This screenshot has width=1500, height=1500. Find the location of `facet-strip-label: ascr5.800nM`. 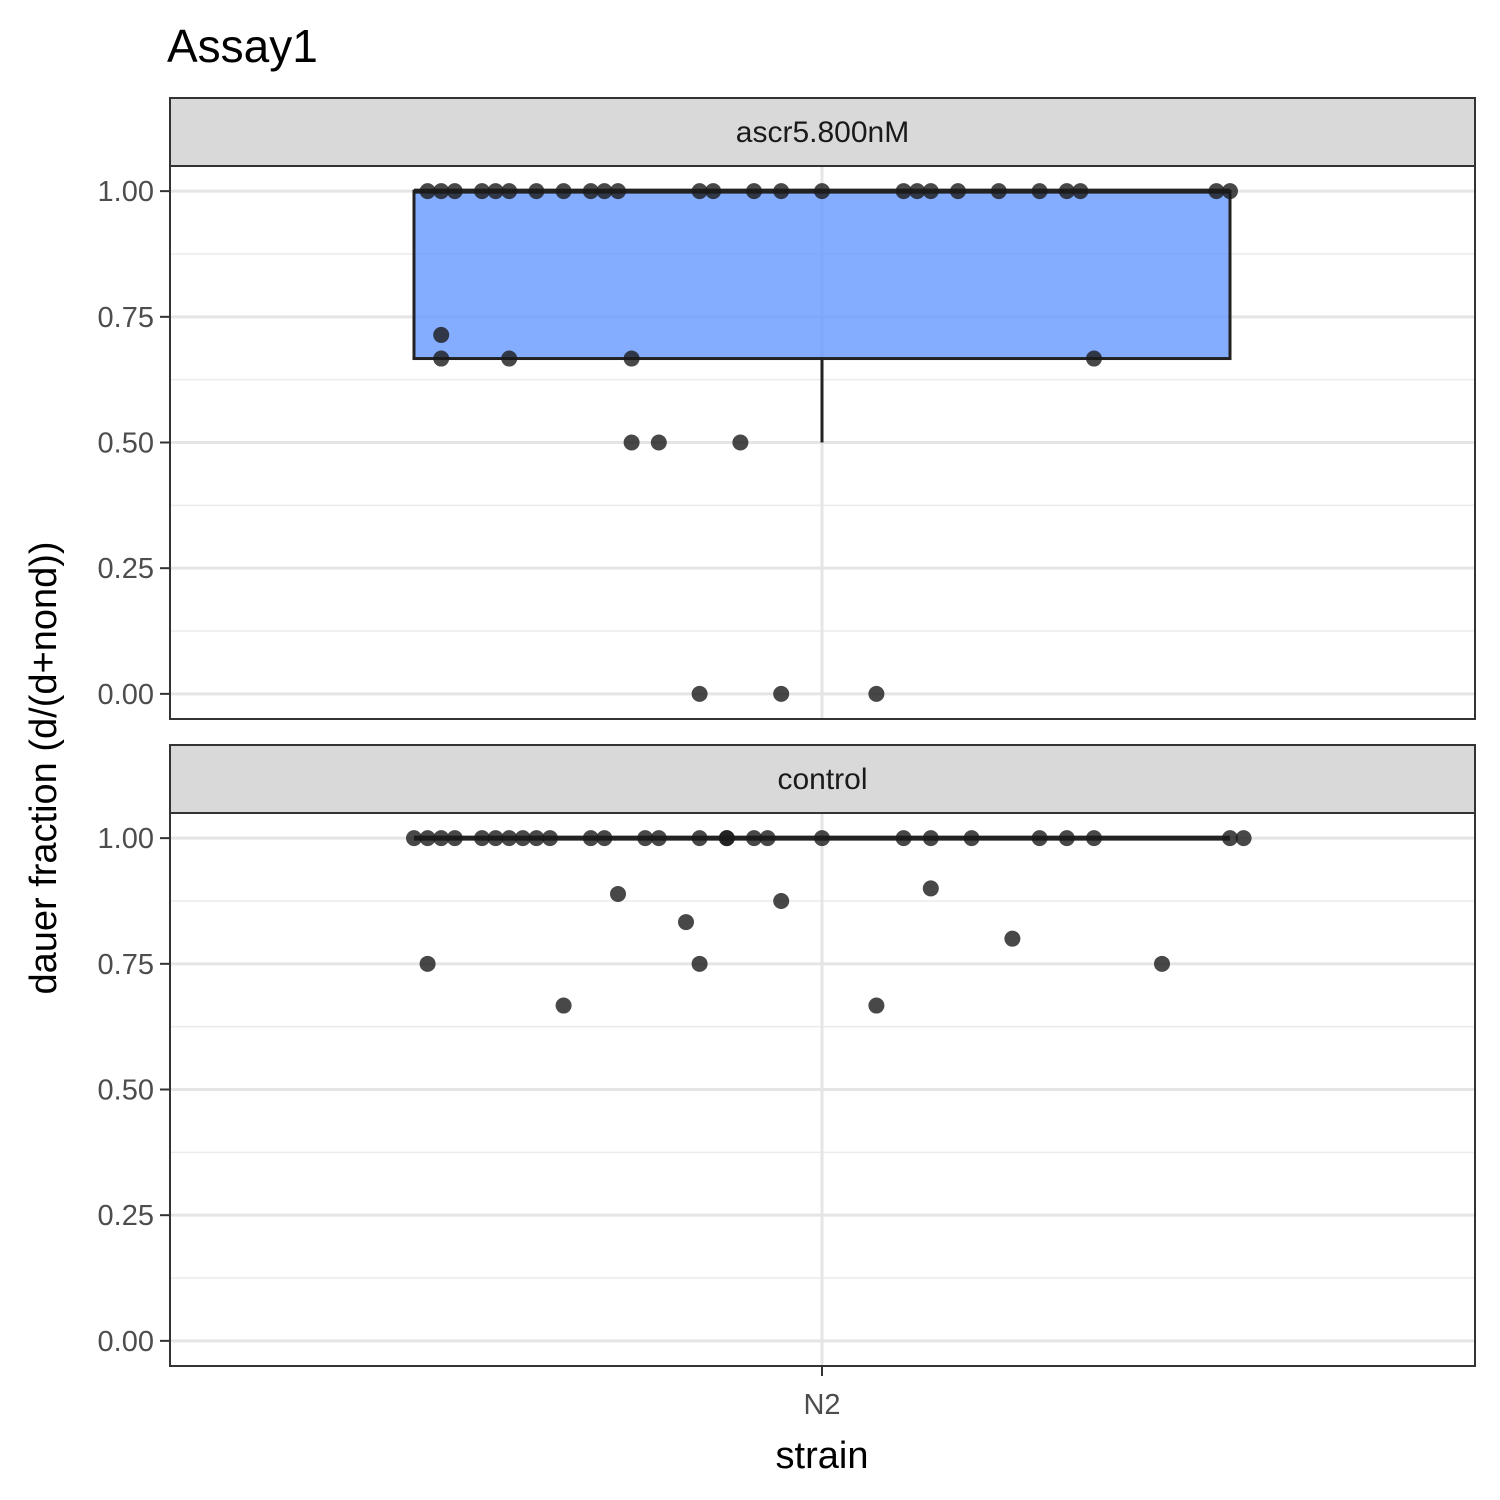

facet-strip-label: ascr5.800nM is located at coordinates (822, 132).